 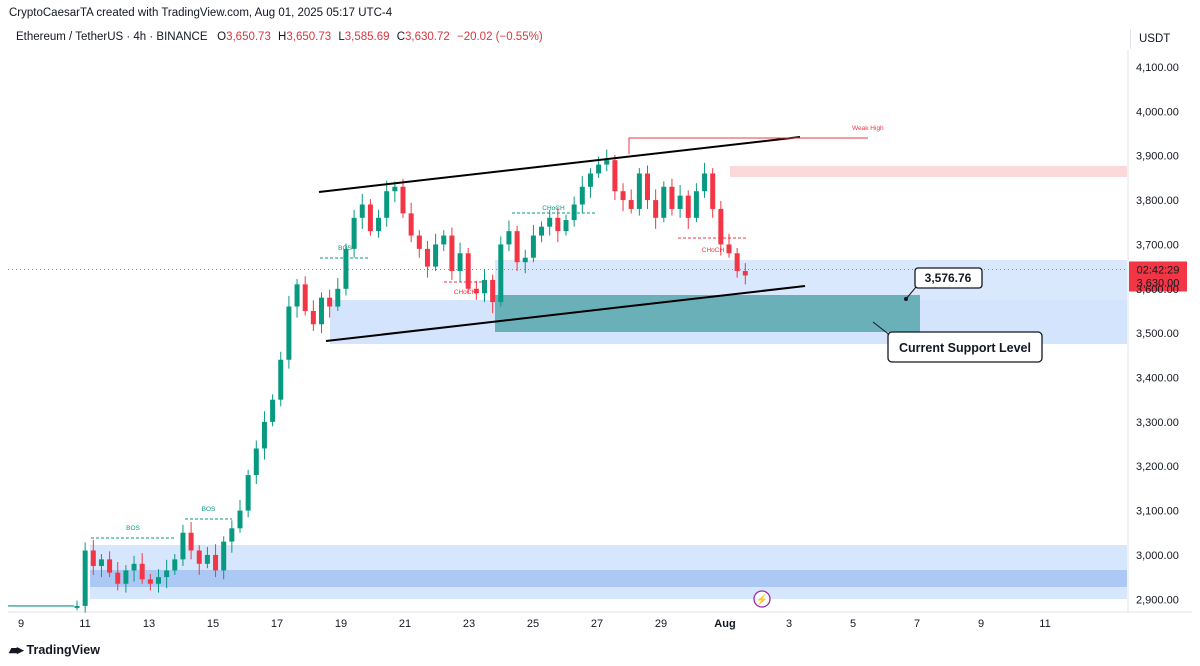 I want to click on weak-high-line, so click(x=748, y=145).